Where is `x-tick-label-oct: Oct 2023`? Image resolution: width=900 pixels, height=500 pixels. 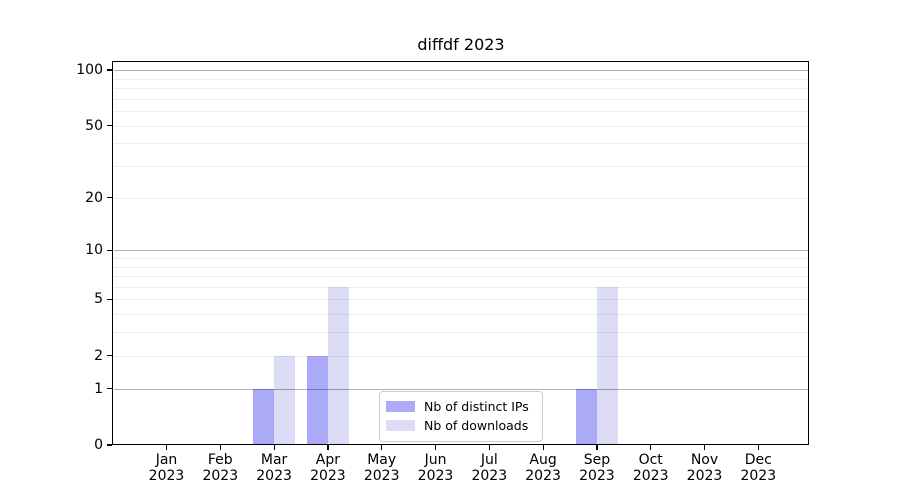 x-tick-label-oct: Oct 2023 is located at coordinates (650, 468).